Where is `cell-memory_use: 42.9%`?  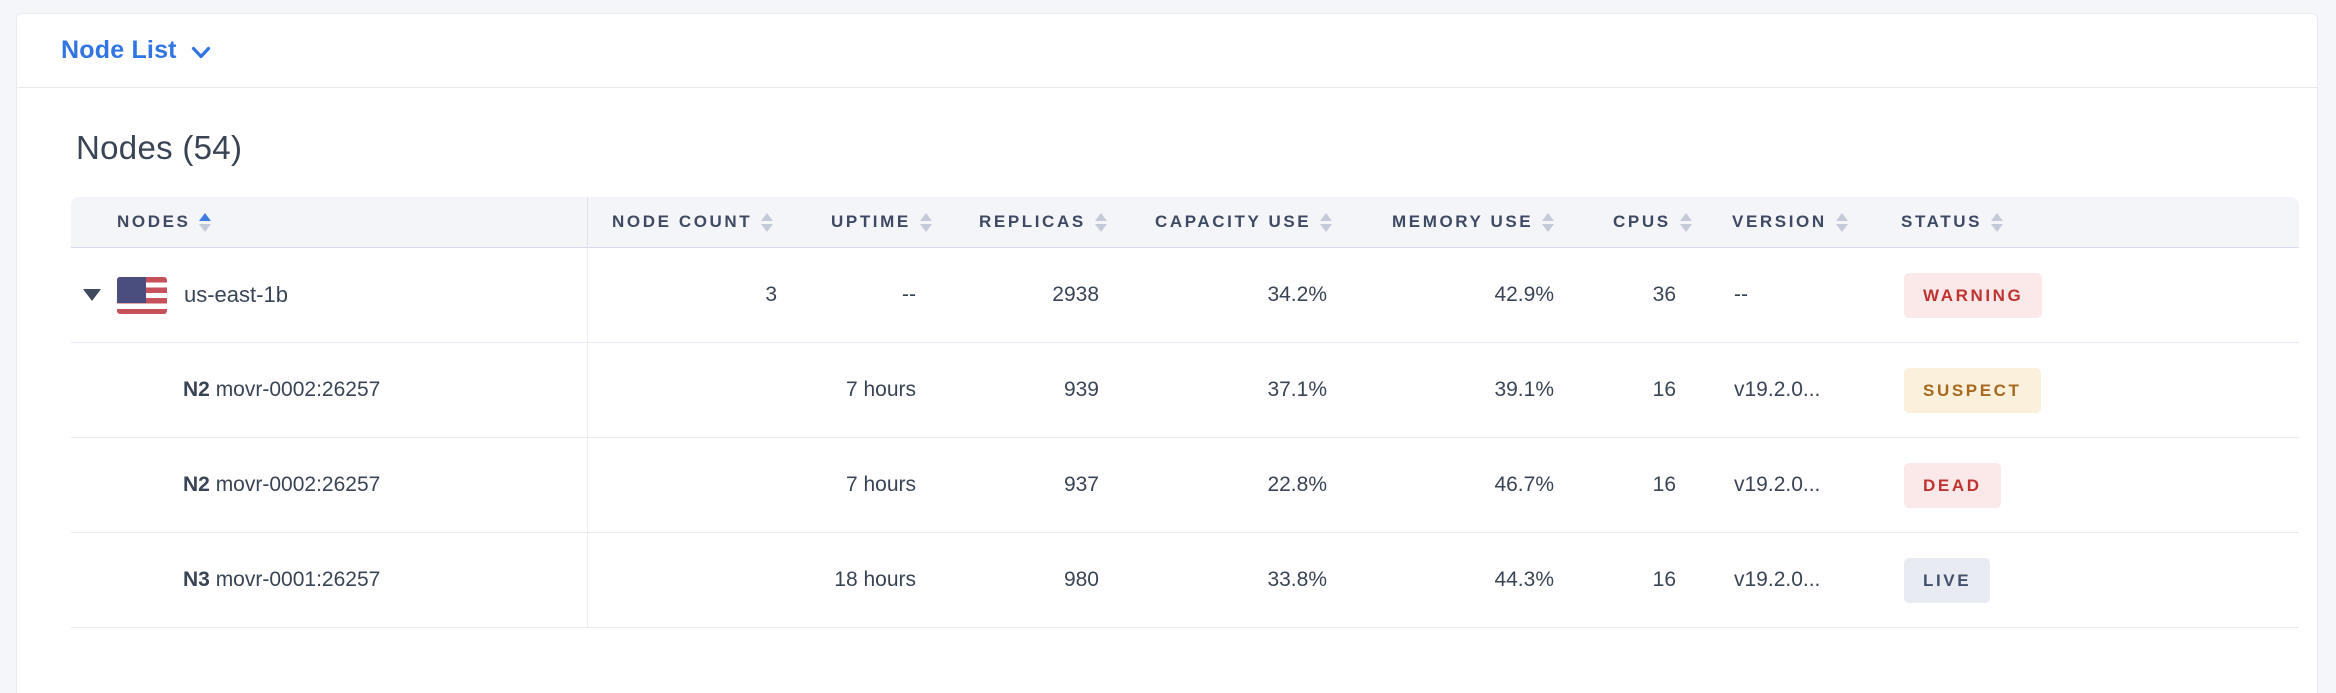
cell-memory_use: 42.9% is located at coordinates (1524, 294).